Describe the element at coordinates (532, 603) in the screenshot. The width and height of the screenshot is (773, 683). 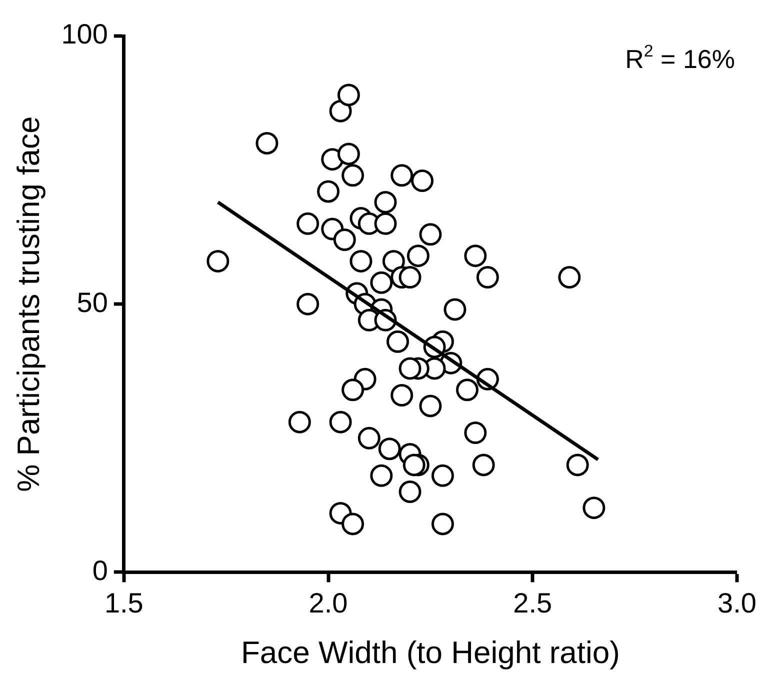
I see `x-tick-label: 2.5` at that location.